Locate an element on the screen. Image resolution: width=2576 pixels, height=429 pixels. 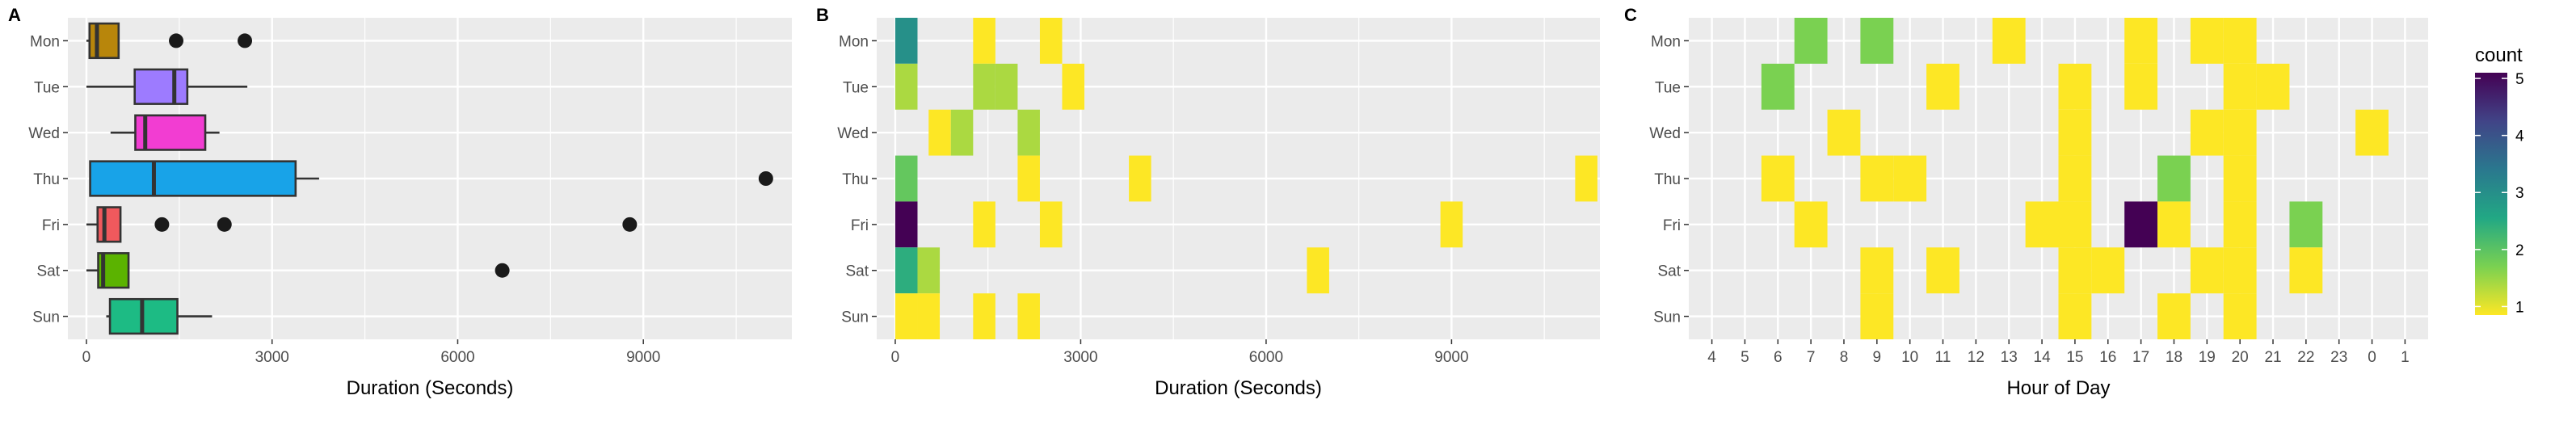
colorbar is located at coordinates (2491, 194).